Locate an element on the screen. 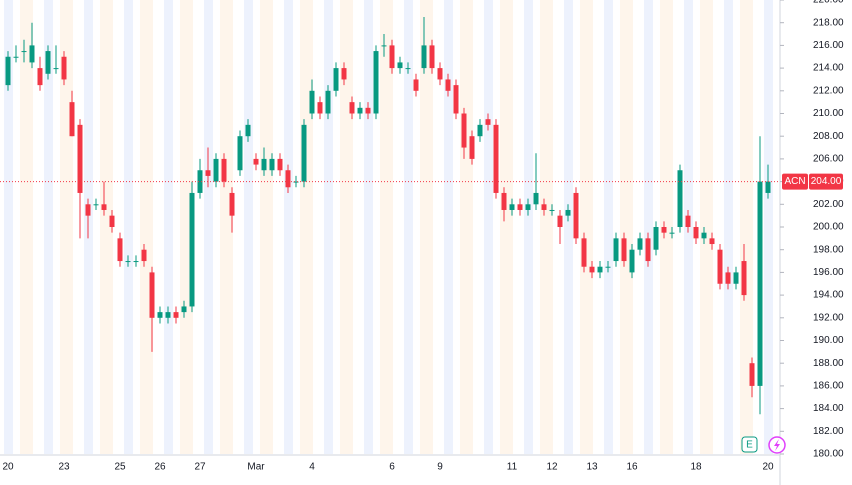 The height and width of the screenshot is (485, 852). x-tick-label: 25 is located at coordinates (120, 467).